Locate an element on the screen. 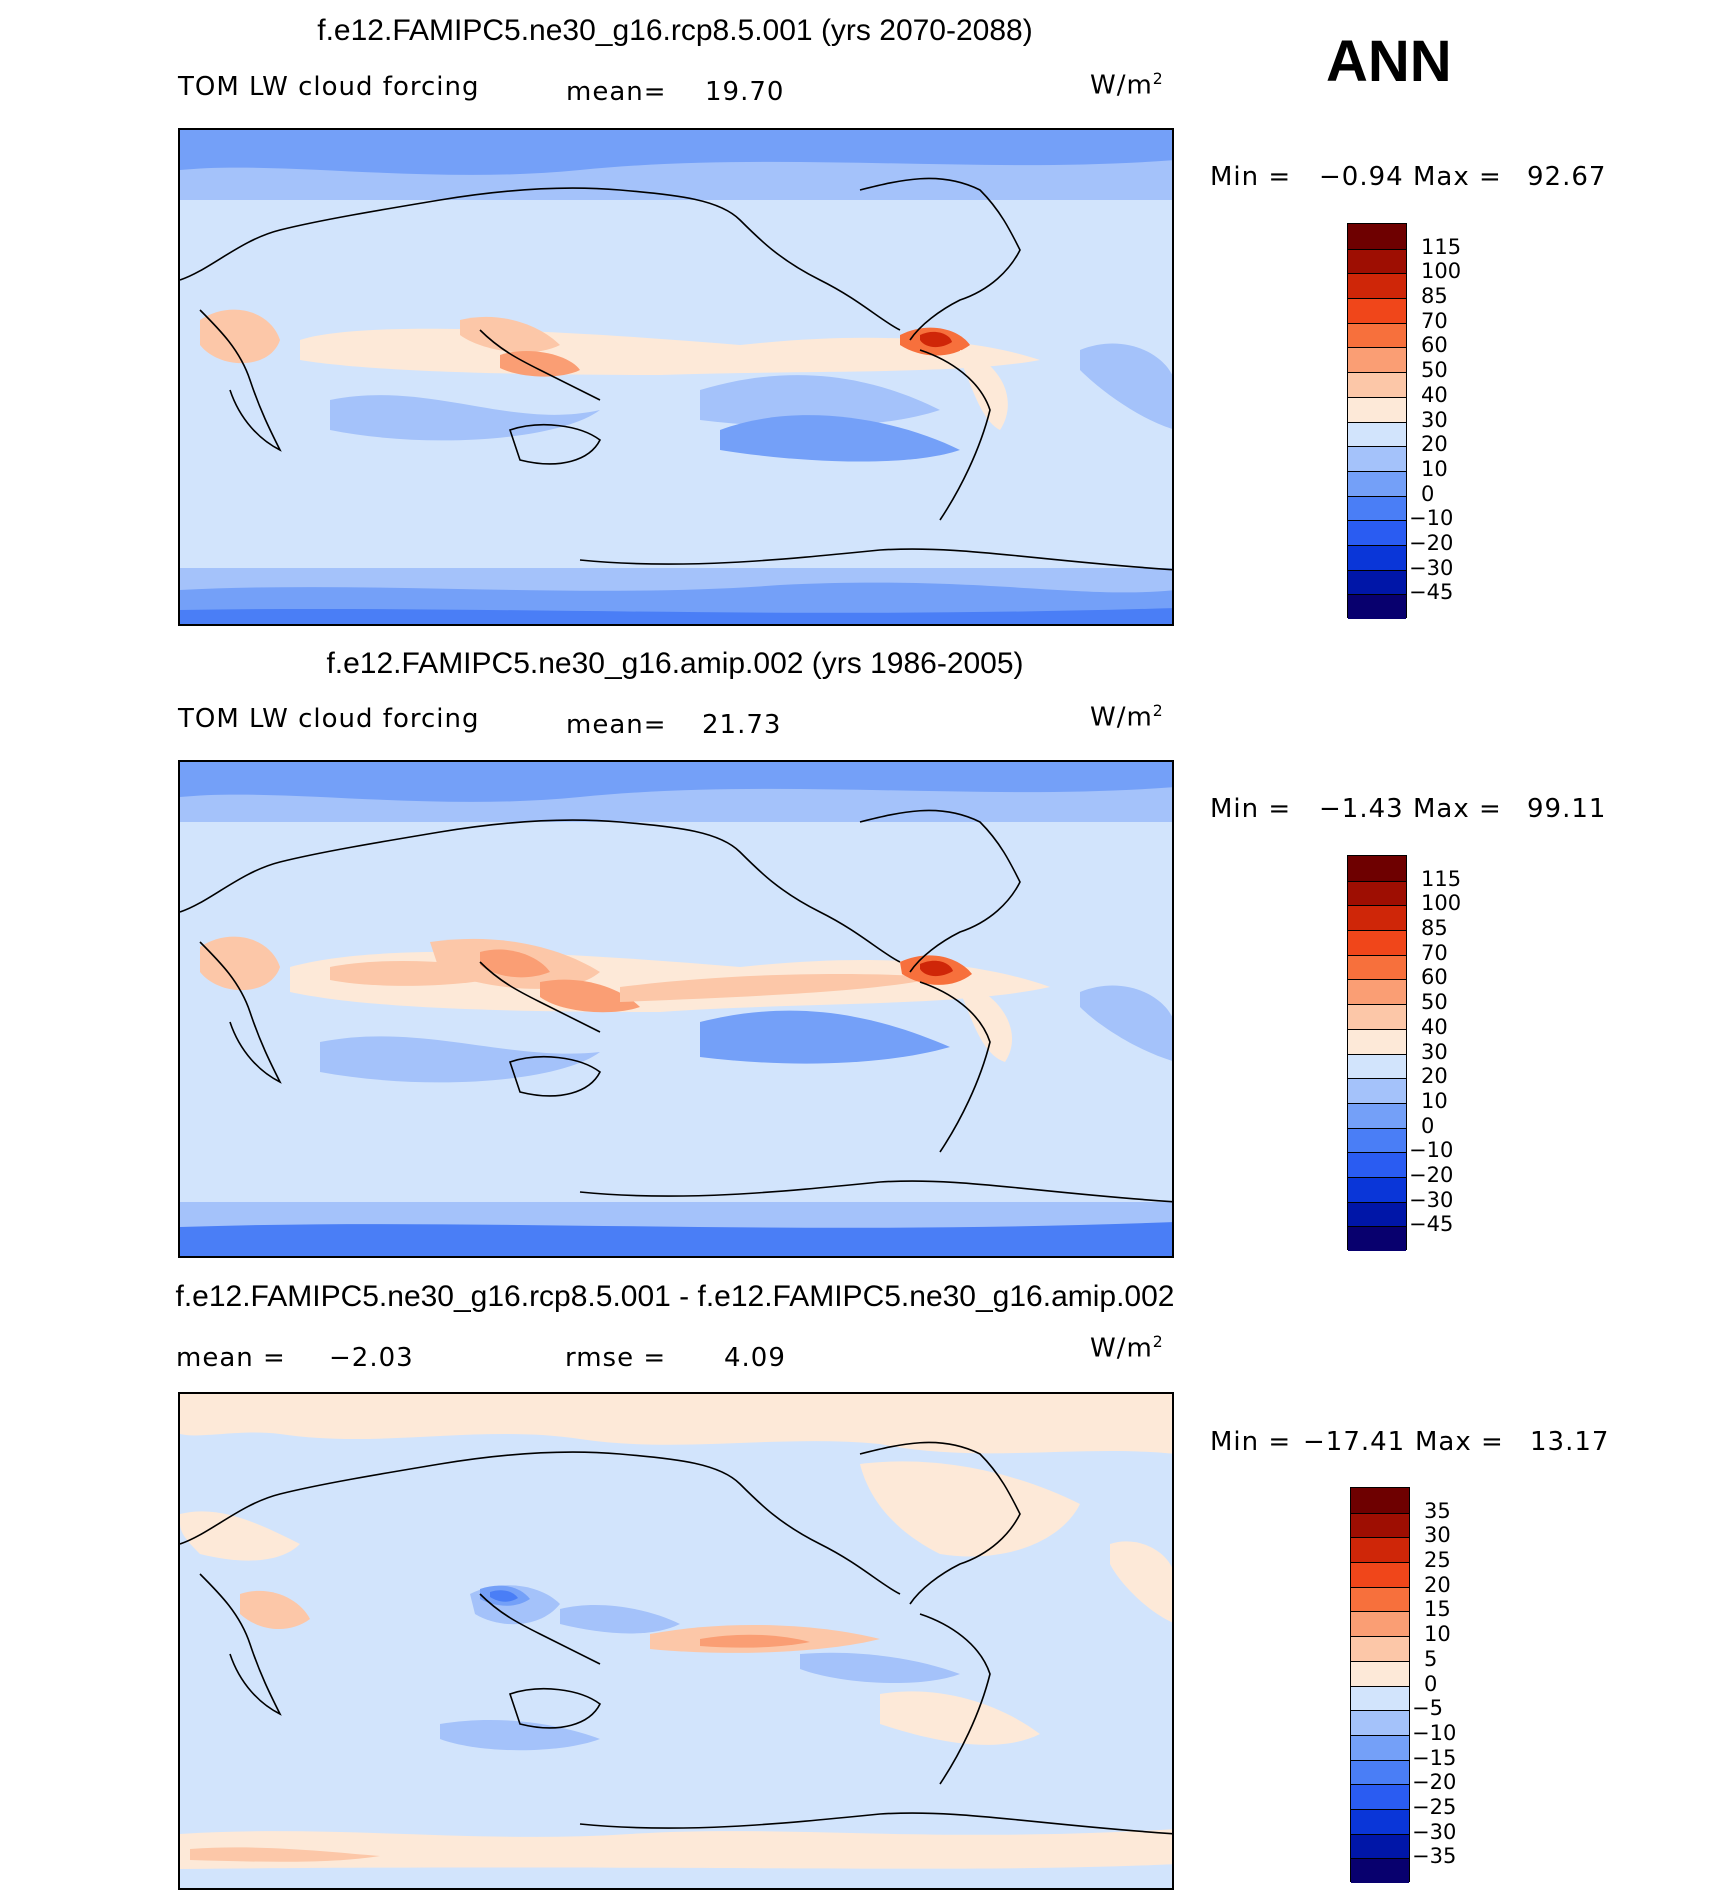  colorbar-tick-label: −5 is located at coordinates (1427, 1708).